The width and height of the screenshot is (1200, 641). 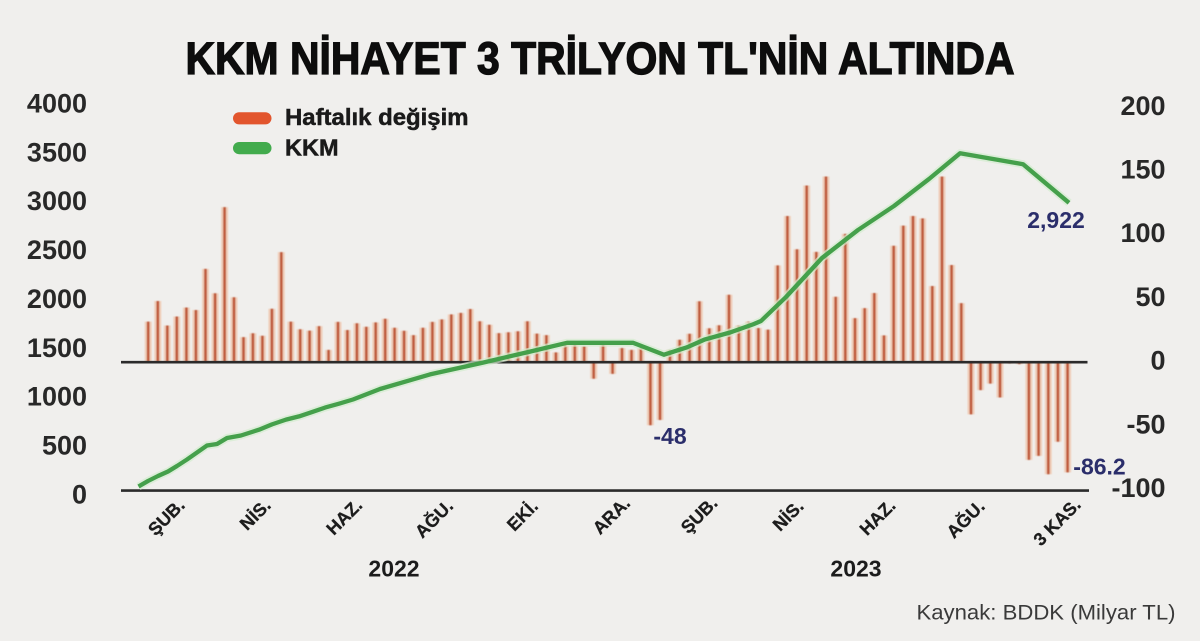 I want to click on svg-text: 2023, so click(x=855, y=569).